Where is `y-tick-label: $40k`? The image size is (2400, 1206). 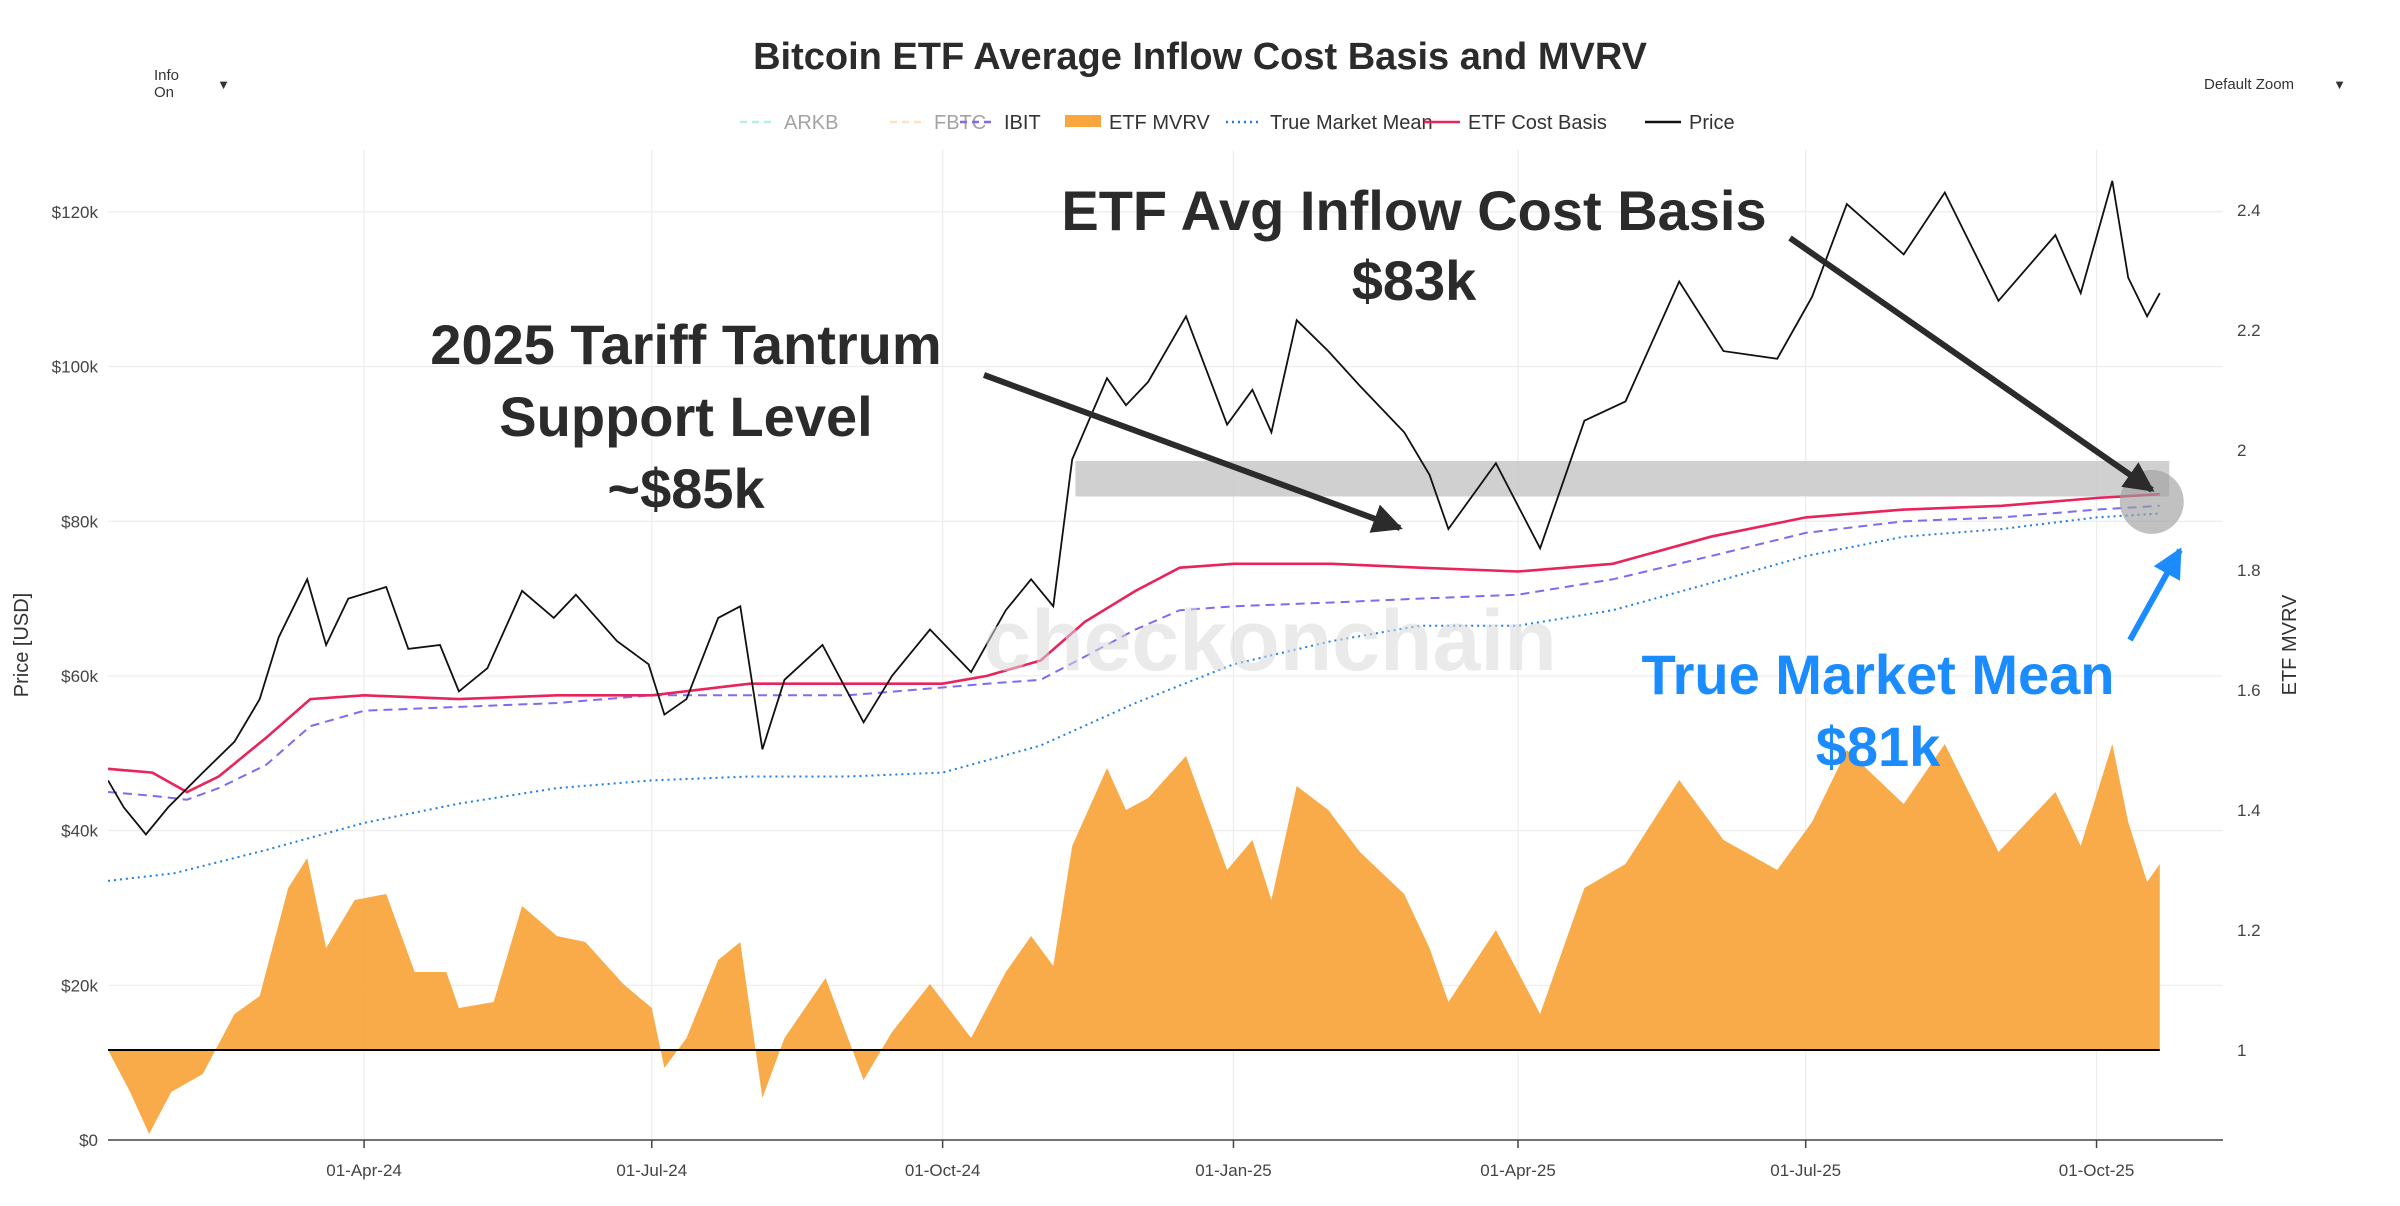
y-tick-label: $40k is located at coordinates (79, 831).